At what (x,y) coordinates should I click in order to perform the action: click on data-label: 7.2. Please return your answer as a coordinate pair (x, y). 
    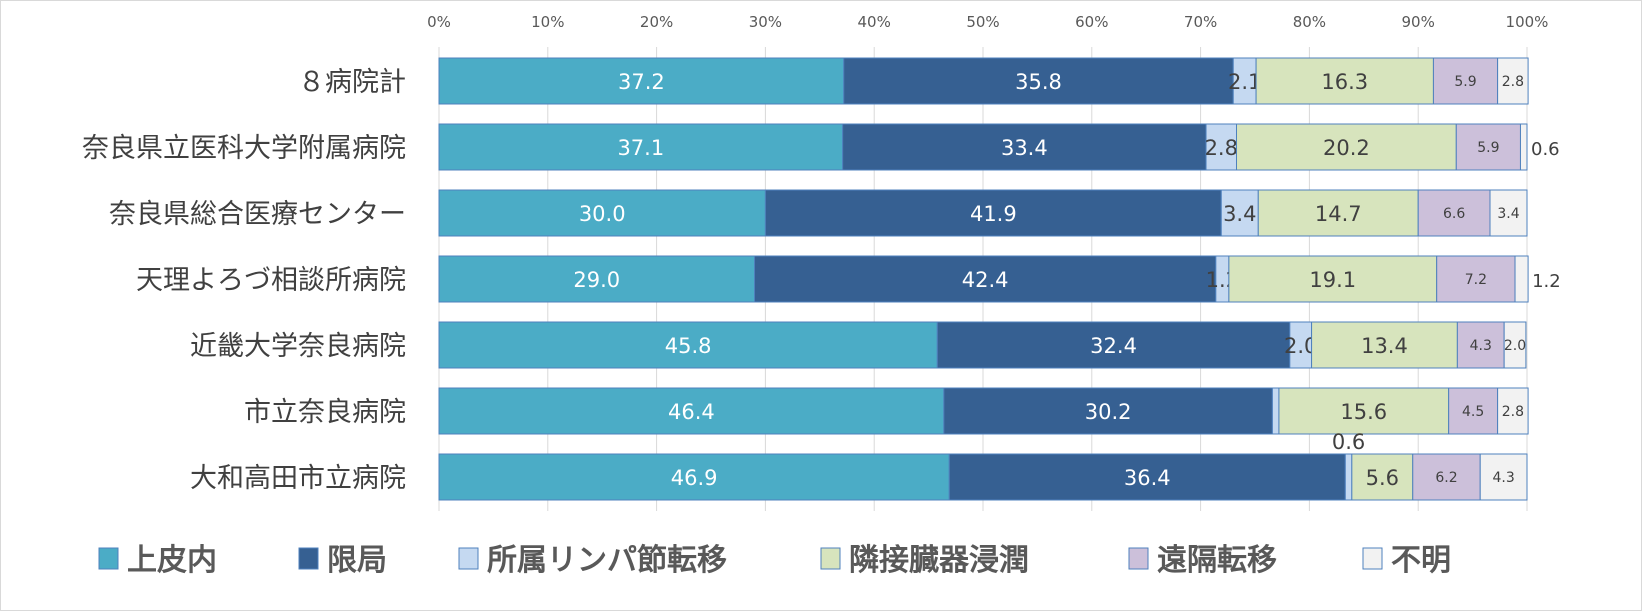
    Looking at the image, I should click on (1476, 280).